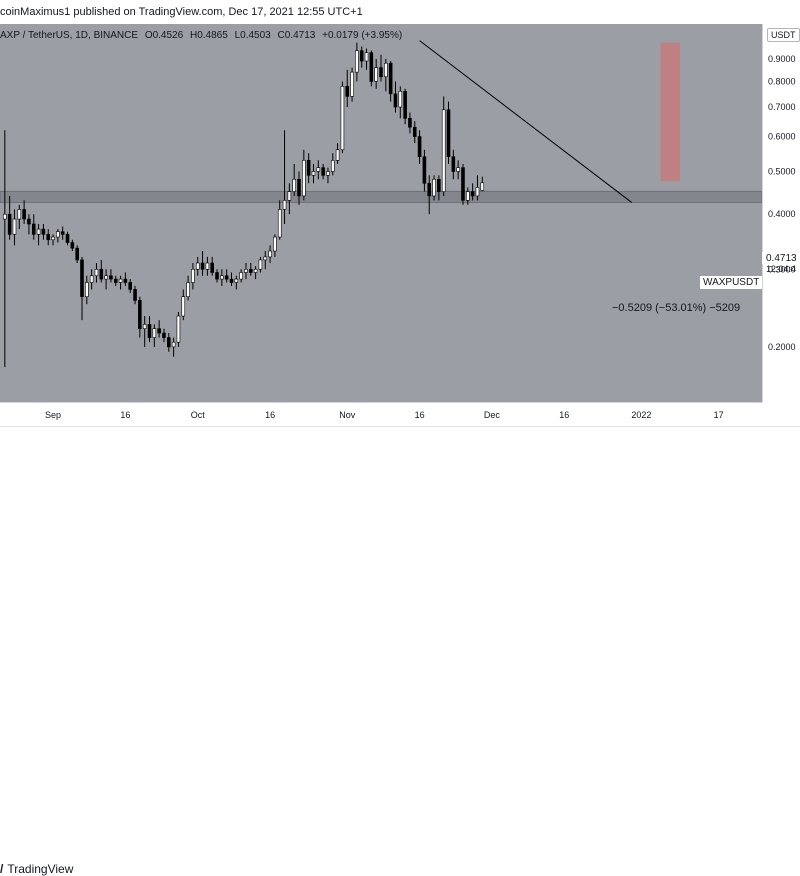 The width and height of the screenshot is (800, 876). I want to click on legend-open-label: O, so click(148, 35).